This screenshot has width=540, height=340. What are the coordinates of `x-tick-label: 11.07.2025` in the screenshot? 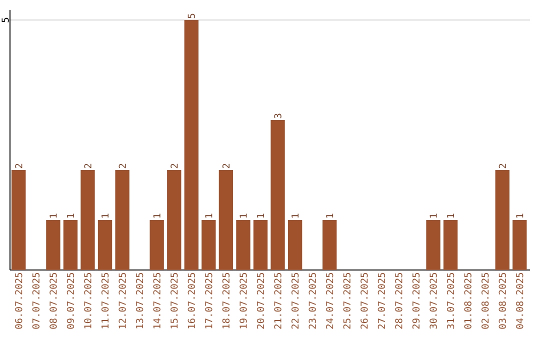 It's located at (105, 300).